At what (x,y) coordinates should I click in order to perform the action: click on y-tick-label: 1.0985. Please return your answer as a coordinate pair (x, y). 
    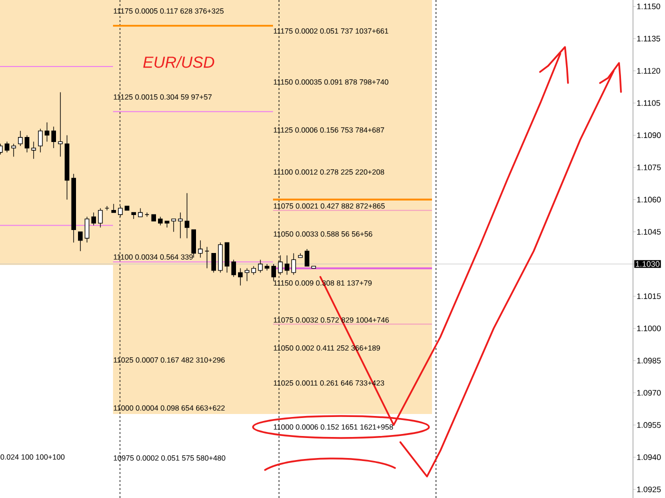
    Looking at the image, I should click on (649, 361).